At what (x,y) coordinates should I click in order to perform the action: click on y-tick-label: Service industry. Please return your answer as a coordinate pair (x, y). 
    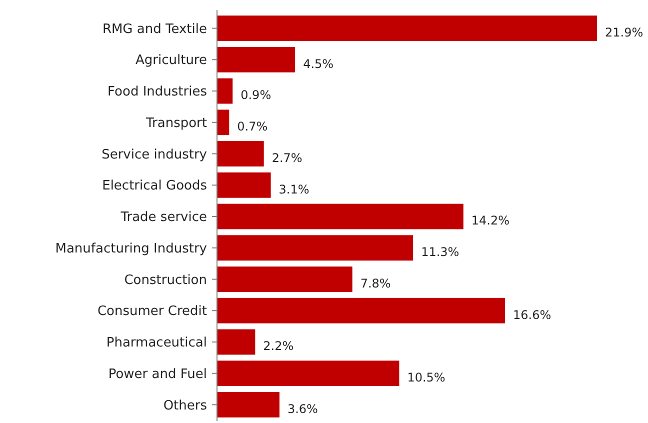
    Looking at the image, I should click on (155, 154).